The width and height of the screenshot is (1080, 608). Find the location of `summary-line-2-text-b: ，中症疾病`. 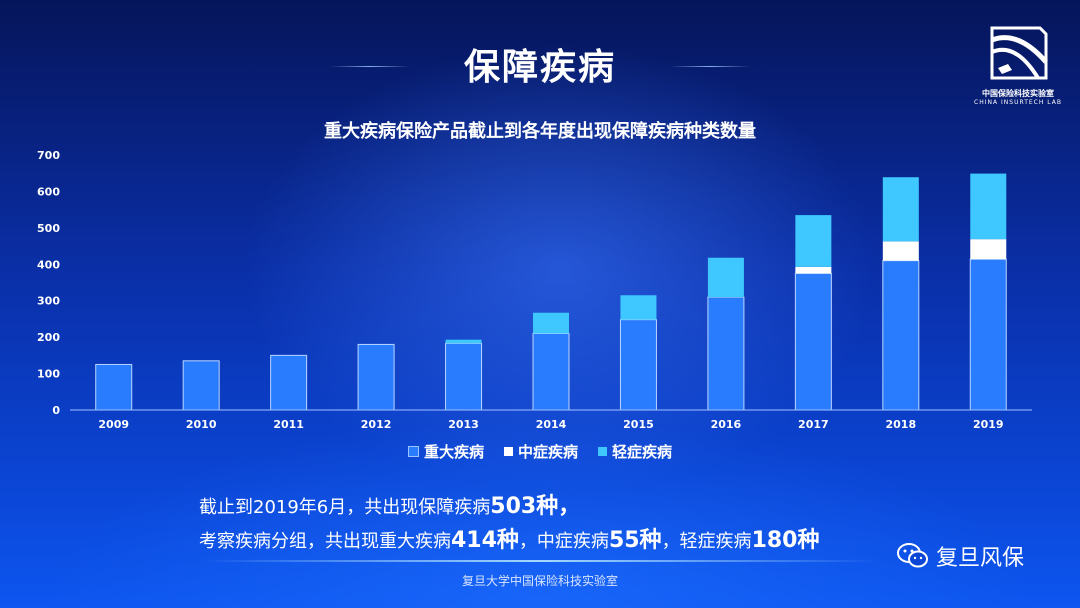

summary-line-2-text-b: ，中症疾病 is located at coordinates (563, 541).